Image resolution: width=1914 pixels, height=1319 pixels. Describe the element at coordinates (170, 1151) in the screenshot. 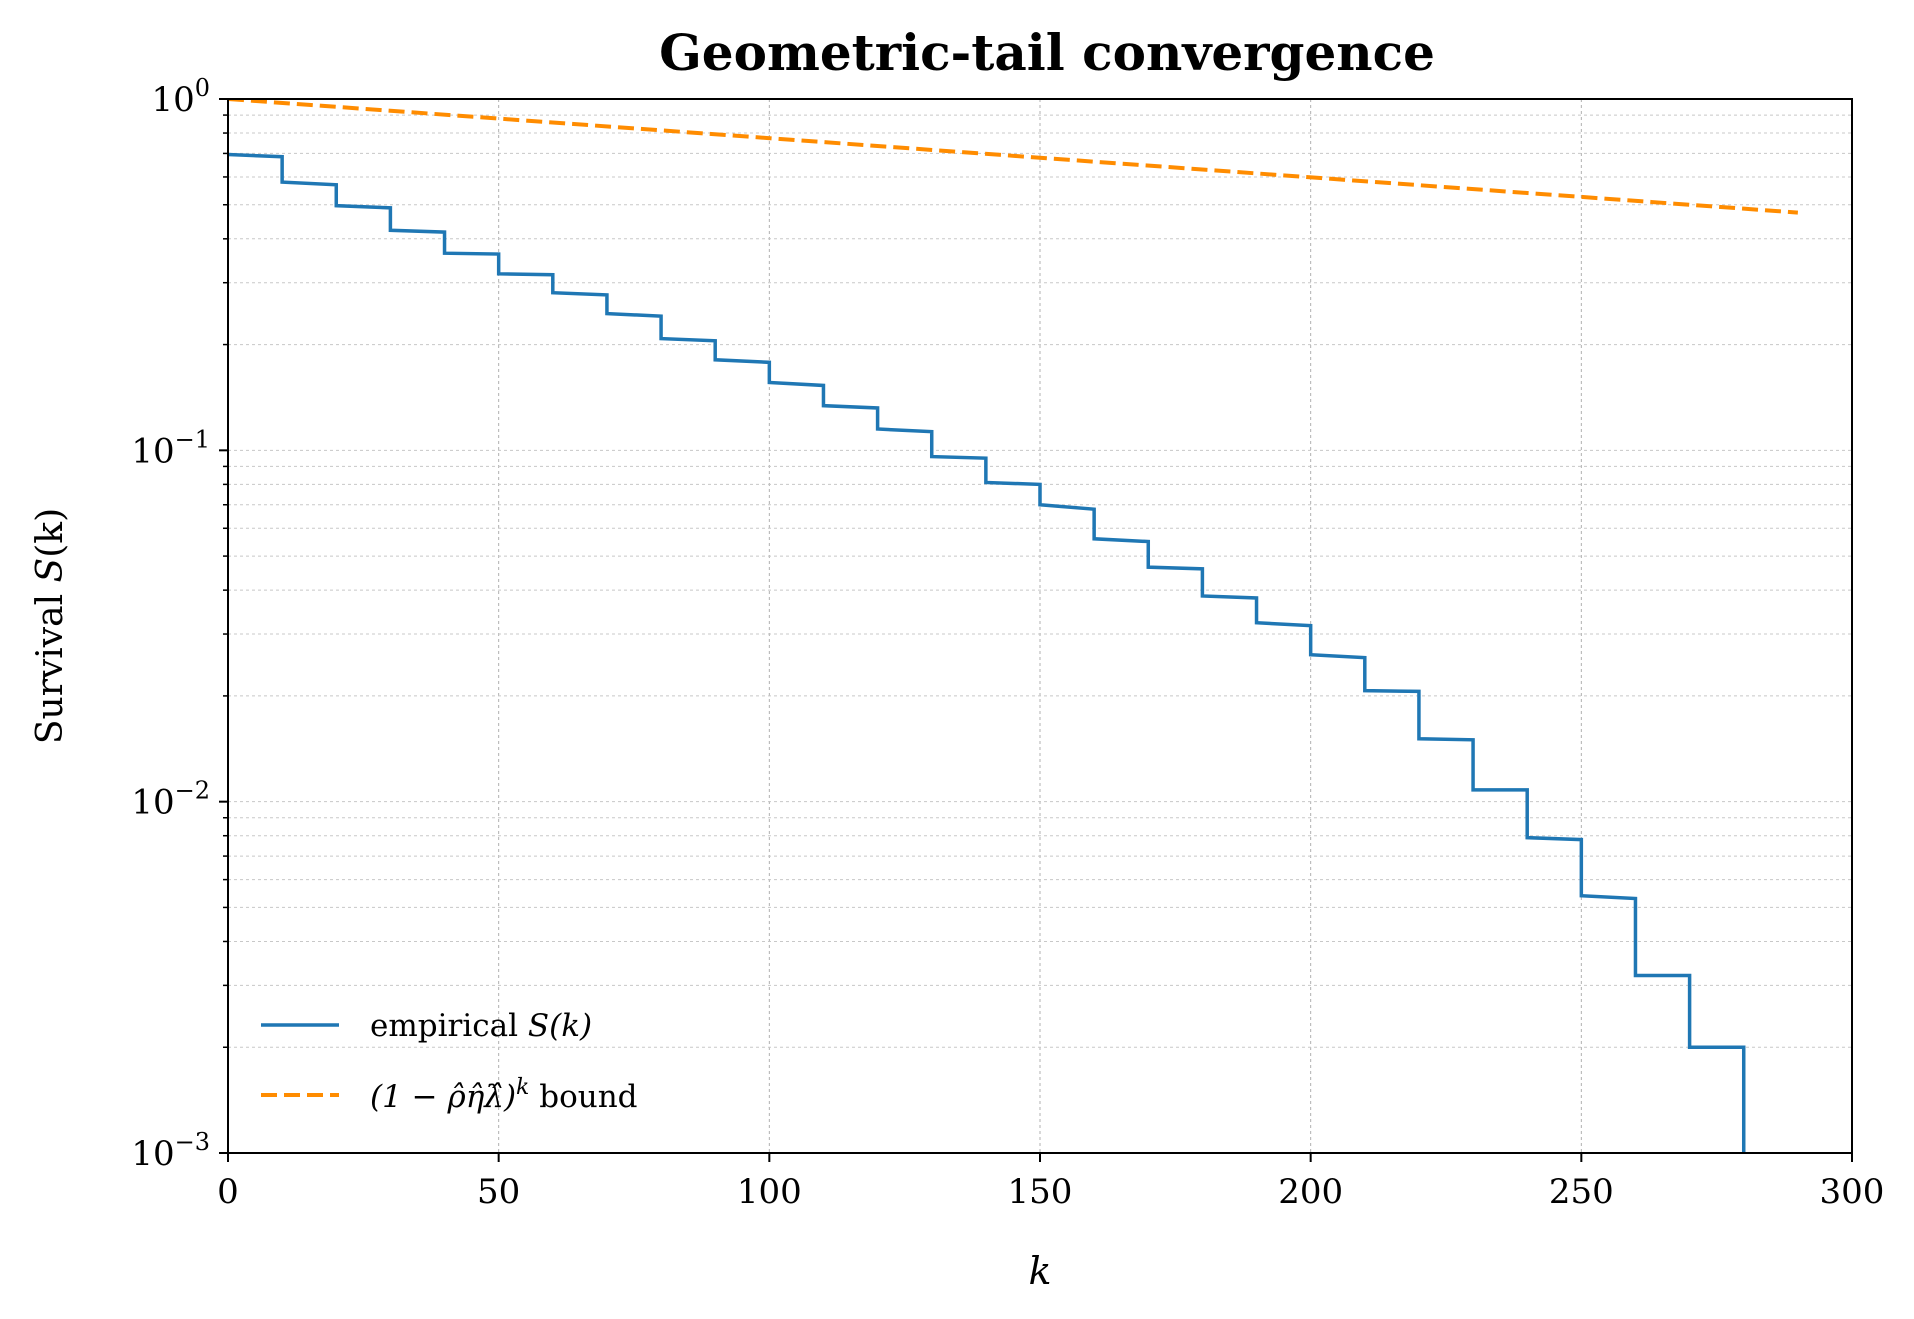

I see `y-tick-label: 10⁻³` at that location.